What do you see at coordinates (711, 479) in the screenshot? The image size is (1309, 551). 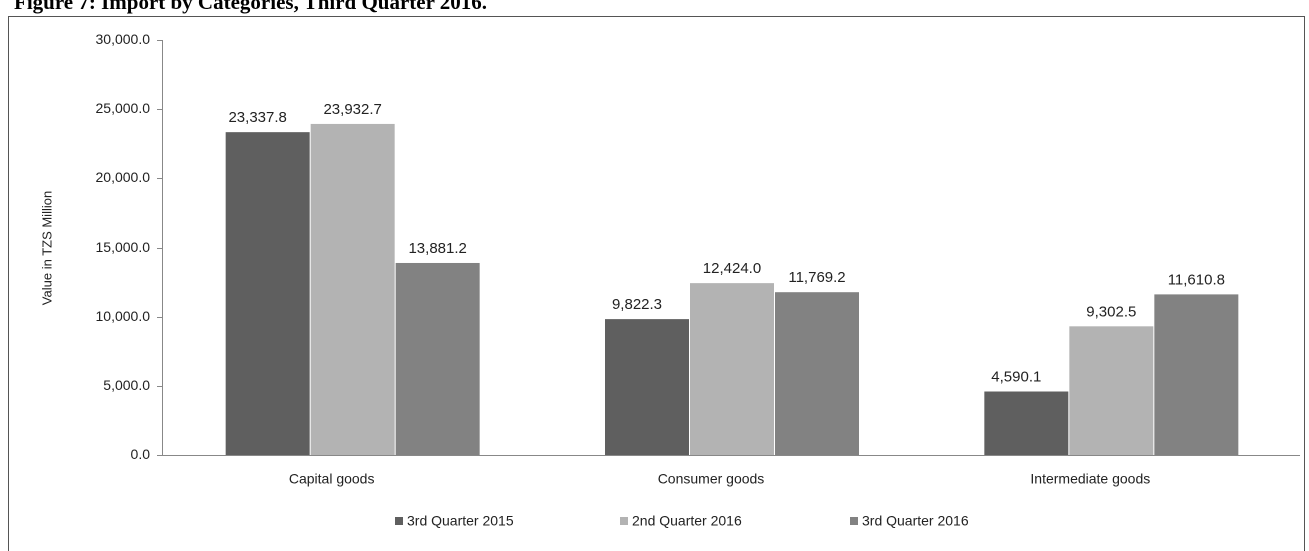 I see `x-tick-label: Consumer goods` at bounding box center [711, 479].